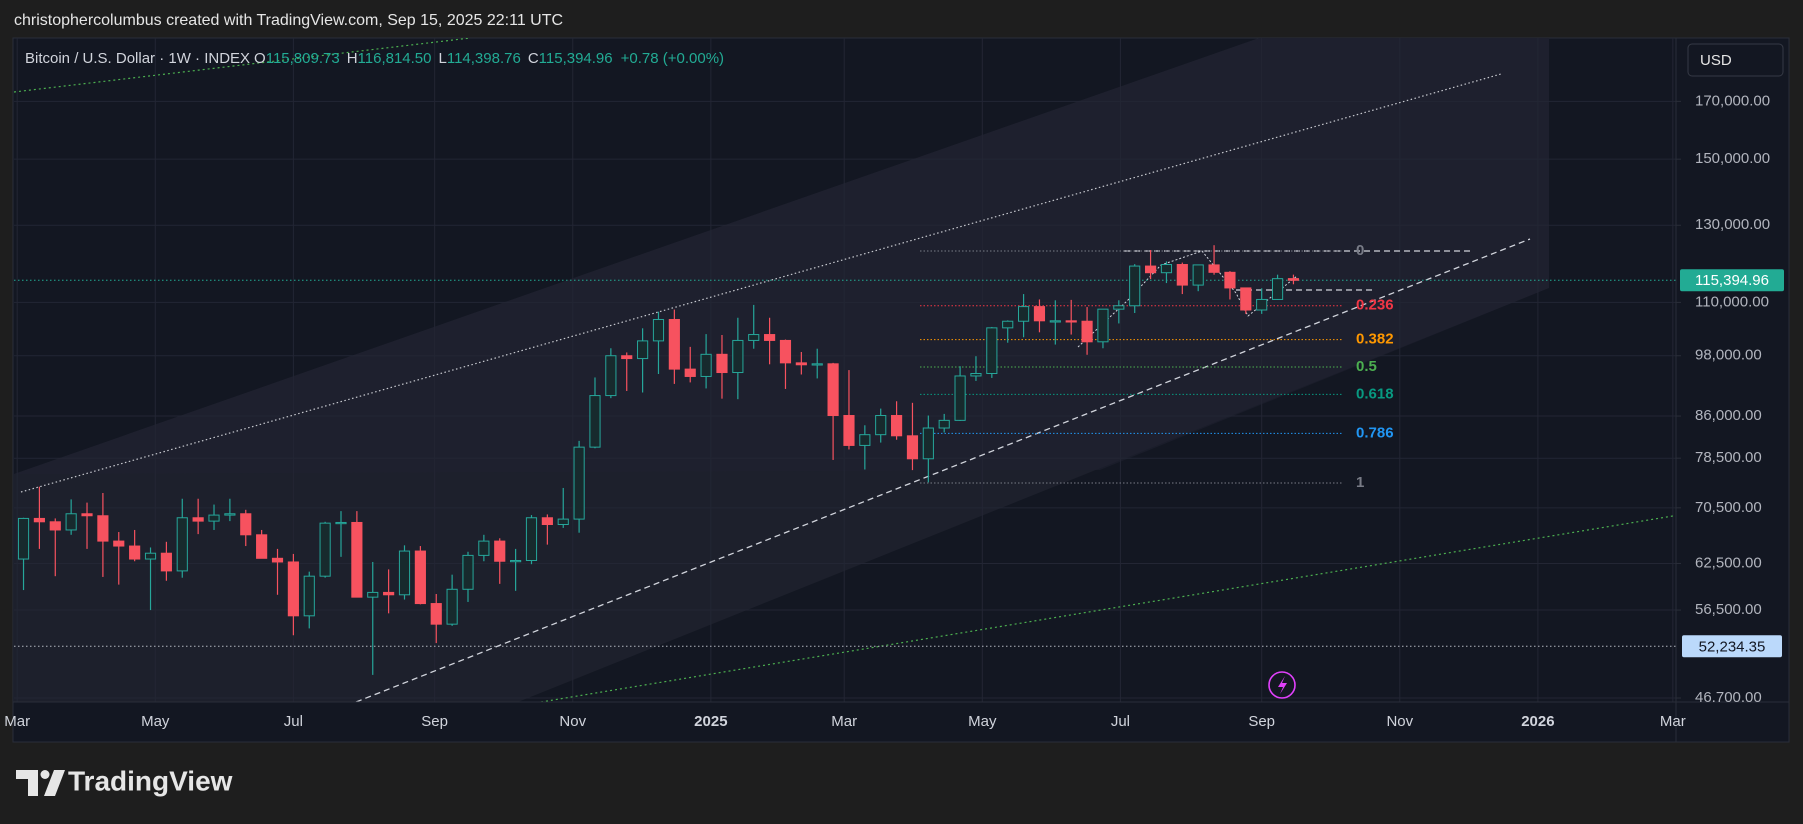 The image size is (1803, 824). What do you see at coordinates (1728, 415) in the screenshot?
I see `y-tick-label: 86,000.00` at bounding box center [1728, 415].